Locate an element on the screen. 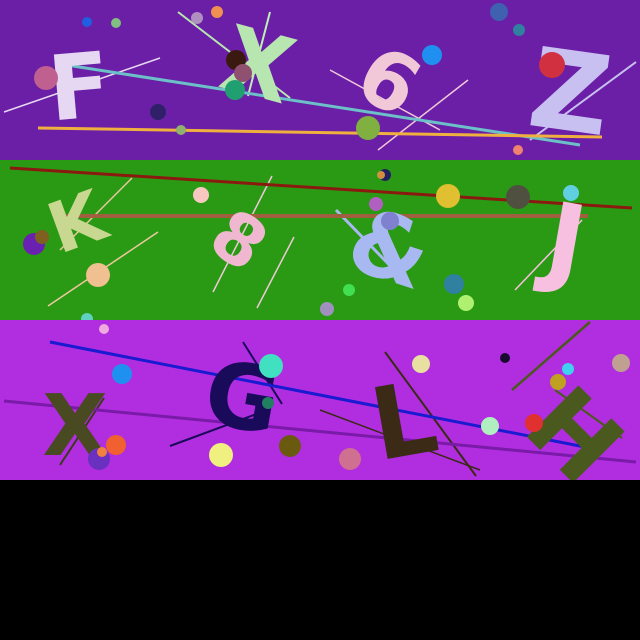 This screenshot has width=640, height=640. captcha-glyph: F is located at coordinates (79, 88).